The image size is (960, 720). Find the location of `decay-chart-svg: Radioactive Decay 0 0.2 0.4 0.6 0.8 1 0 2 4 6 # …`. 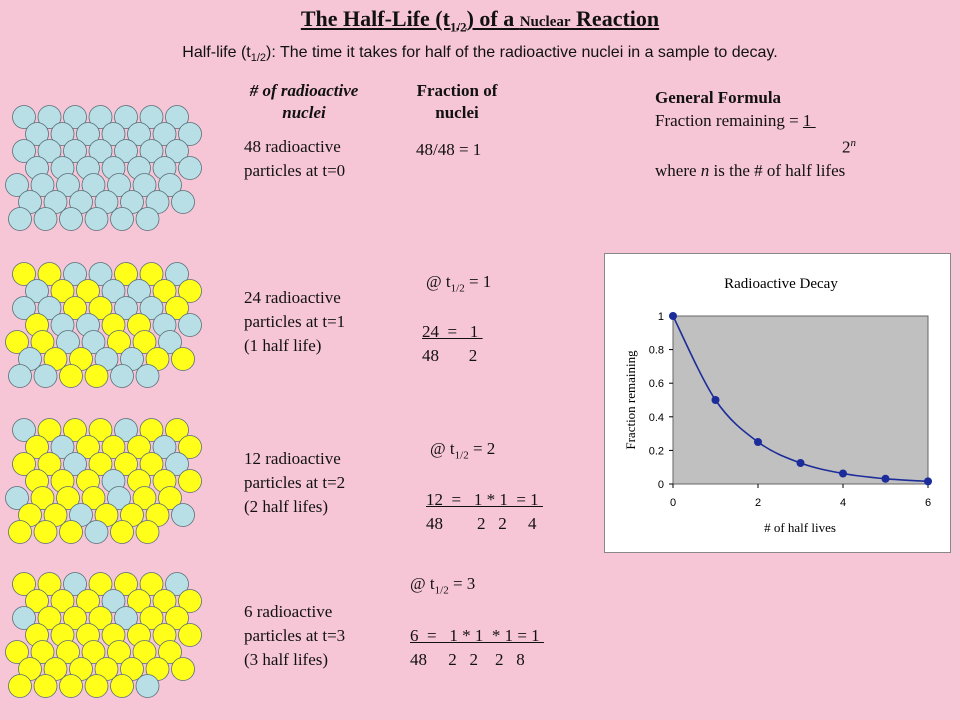

decay-chart-svg: Radioactive Decay 0 0.2 0.4 0.6 0.8 1 0 2 4 6 # … is located at coordinates (777, 405).